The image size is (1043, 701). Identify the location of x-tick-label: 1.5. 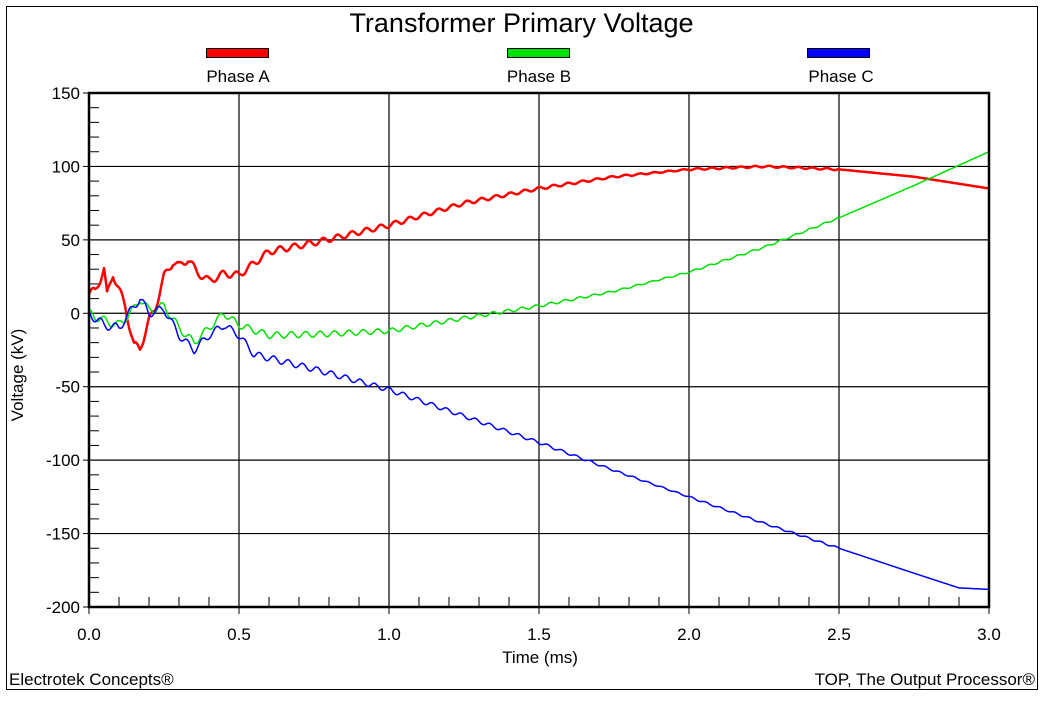
(539, 634).